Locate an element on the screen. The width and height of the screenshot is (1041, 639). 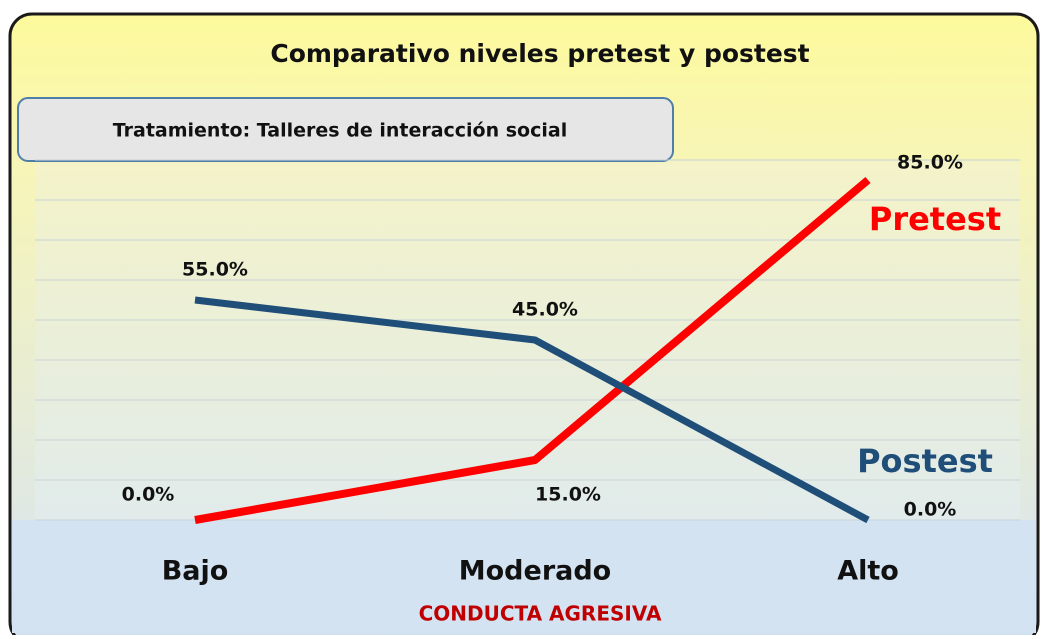
chart-title: Comparativo niveles pretest y postest is located at coordinates (539, 53).